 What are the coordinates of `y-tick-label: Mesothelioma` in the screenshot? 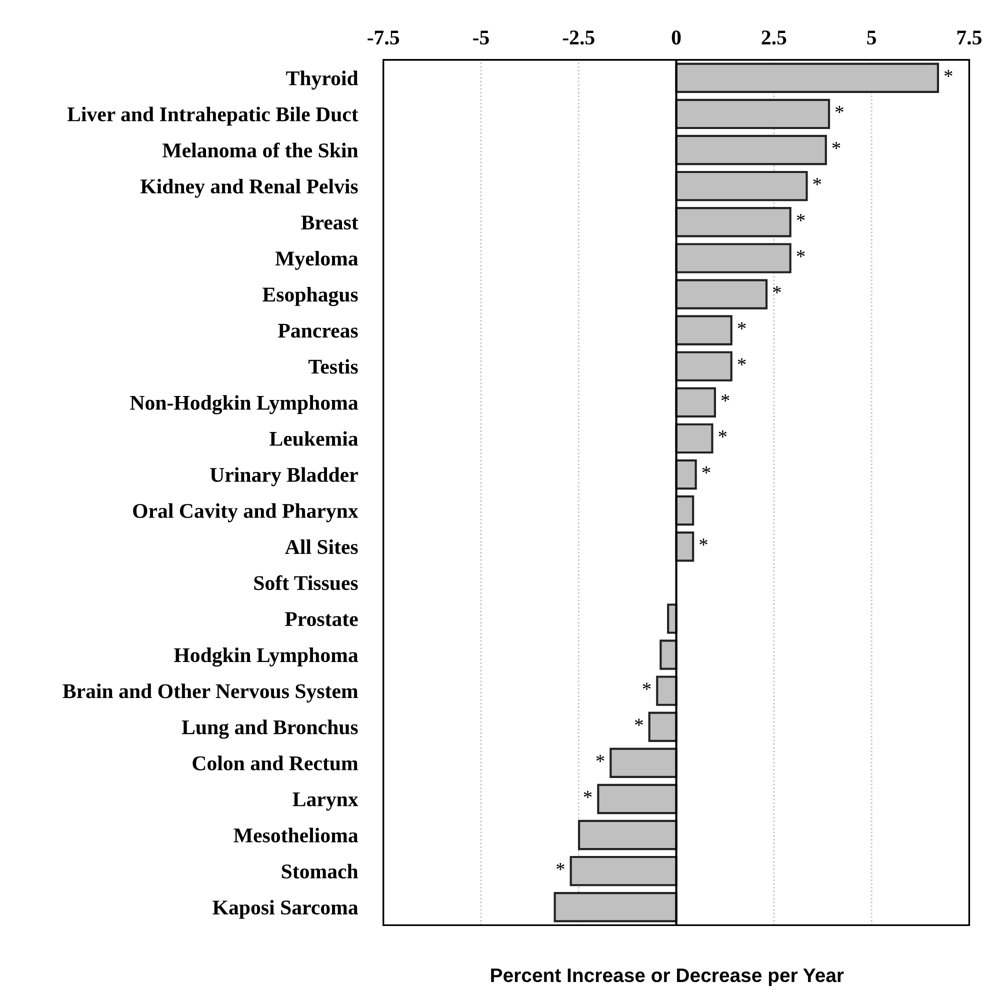 It's located at (296, 835).